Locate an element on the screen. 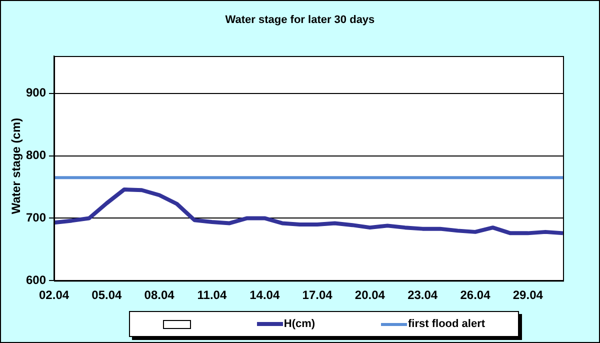  x-tick-label: 23.04 is located at coordinates (423, 295).